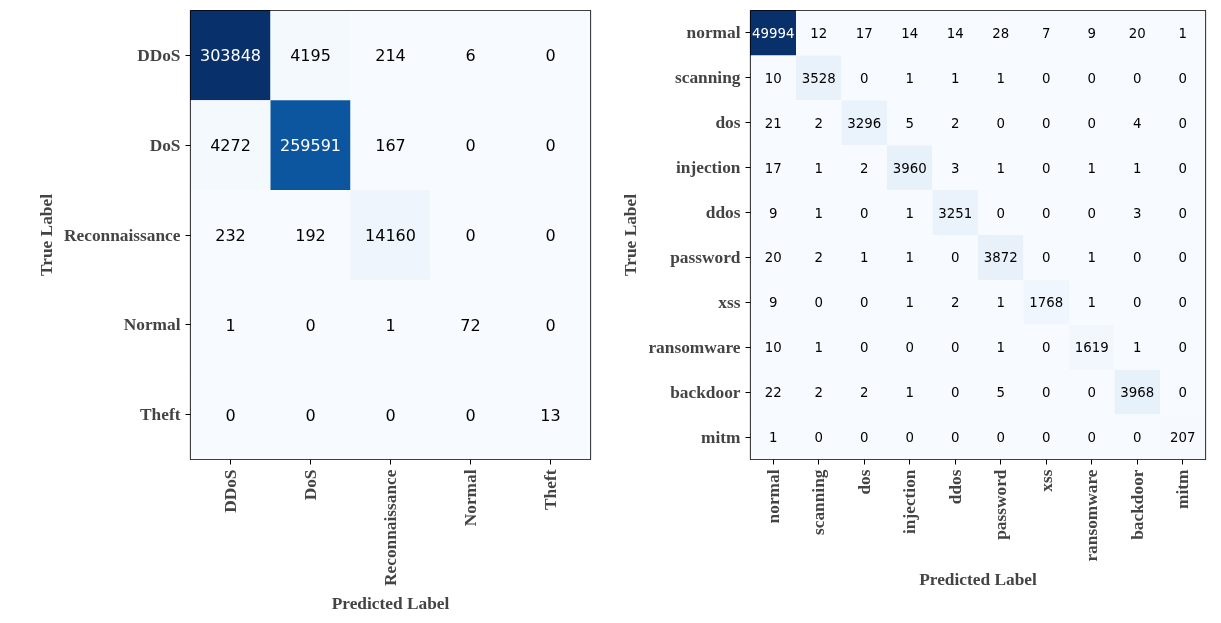  What do you see at coordinates (310, 146) in the screenshot?
I see `data-label: 259591` at bounding box center [310, 146].